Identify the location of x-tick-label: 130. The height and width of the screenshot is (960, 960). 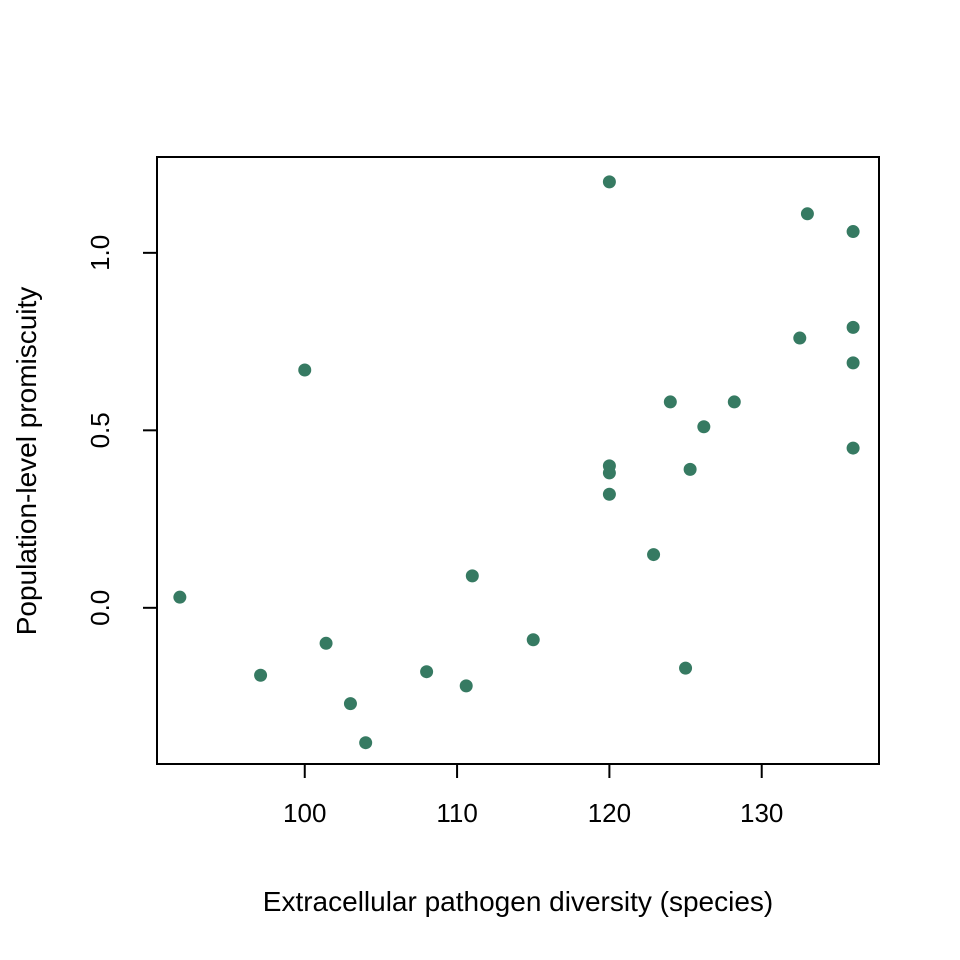
(761, 813).